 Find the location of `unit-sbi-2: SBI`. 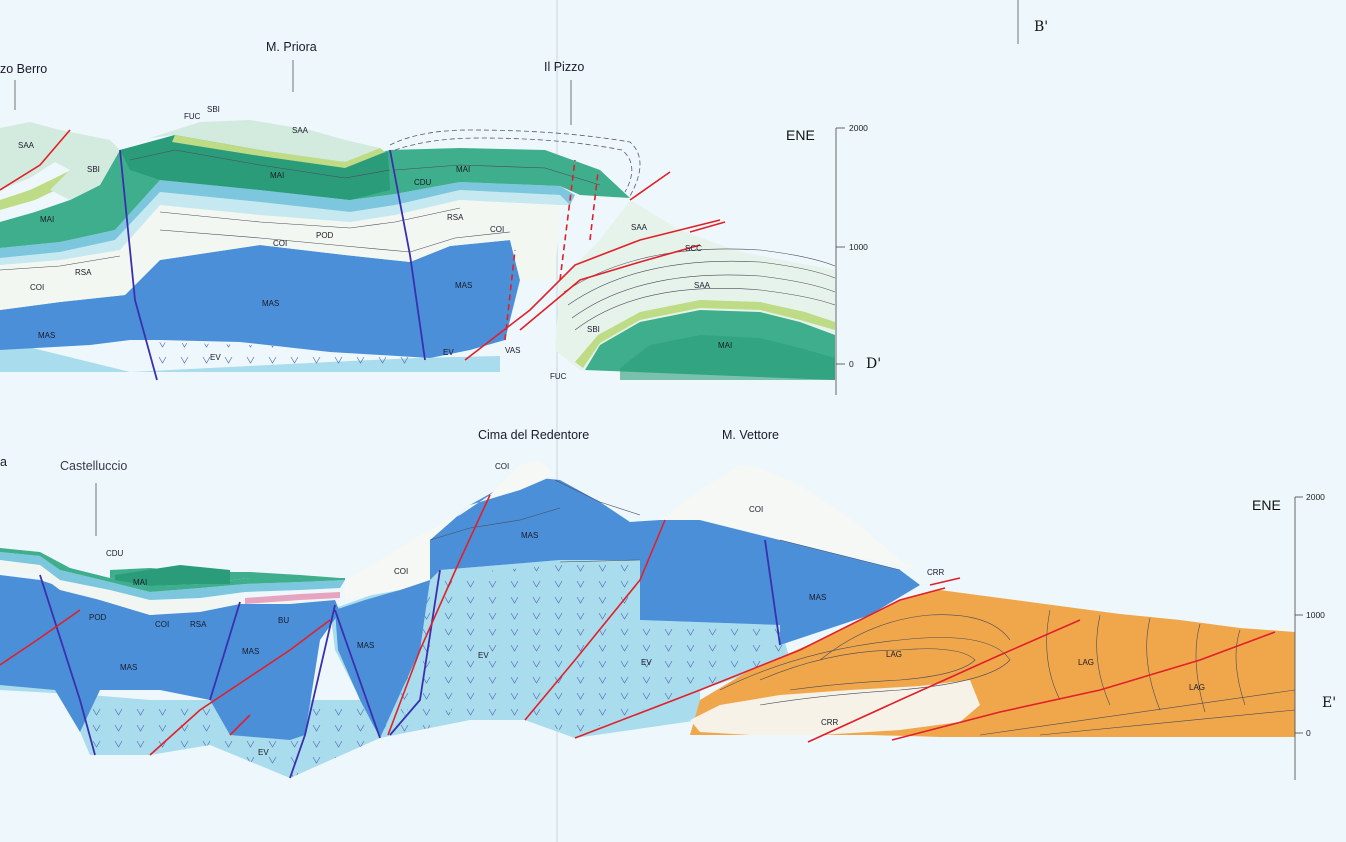

unit-sbi-2: SBI is located at coordinates (213, 109).